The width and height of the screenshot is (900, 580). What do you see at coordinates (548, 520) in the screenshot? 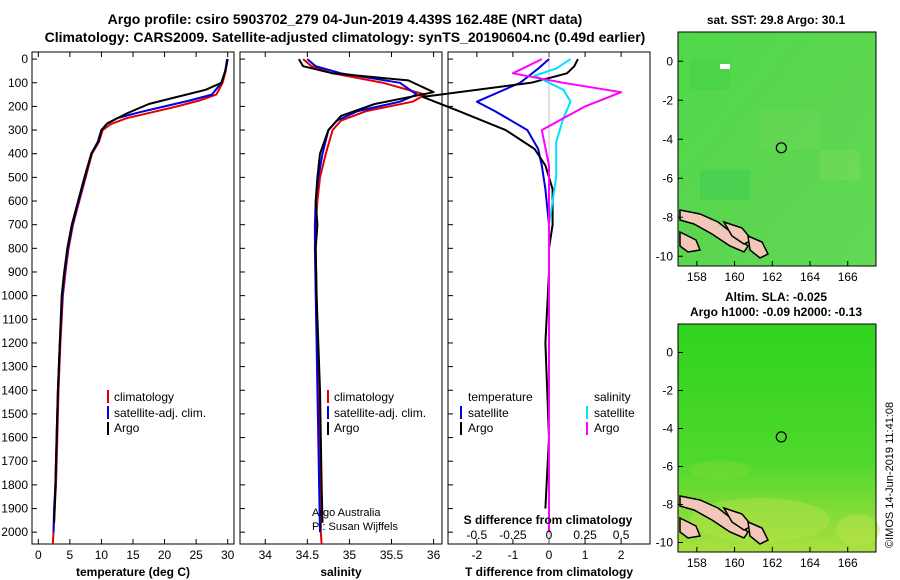
I see `s-difference-title: S difference from climatology` at bounding box center [548, 520].